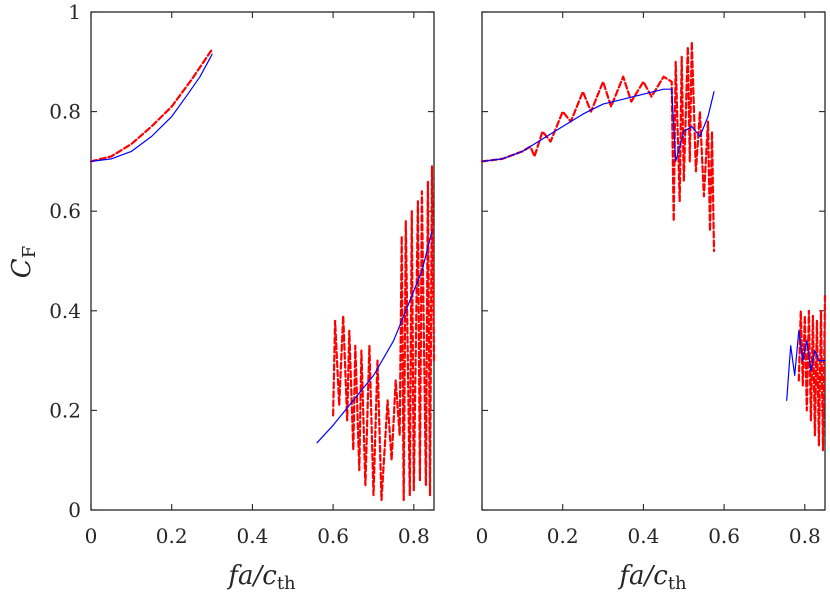 The height and width of the screenshot is (595, 830). Describe the element at coordinates (253, 536) in the screenshot. I see `left-xtick-label: 0.4` at that location.